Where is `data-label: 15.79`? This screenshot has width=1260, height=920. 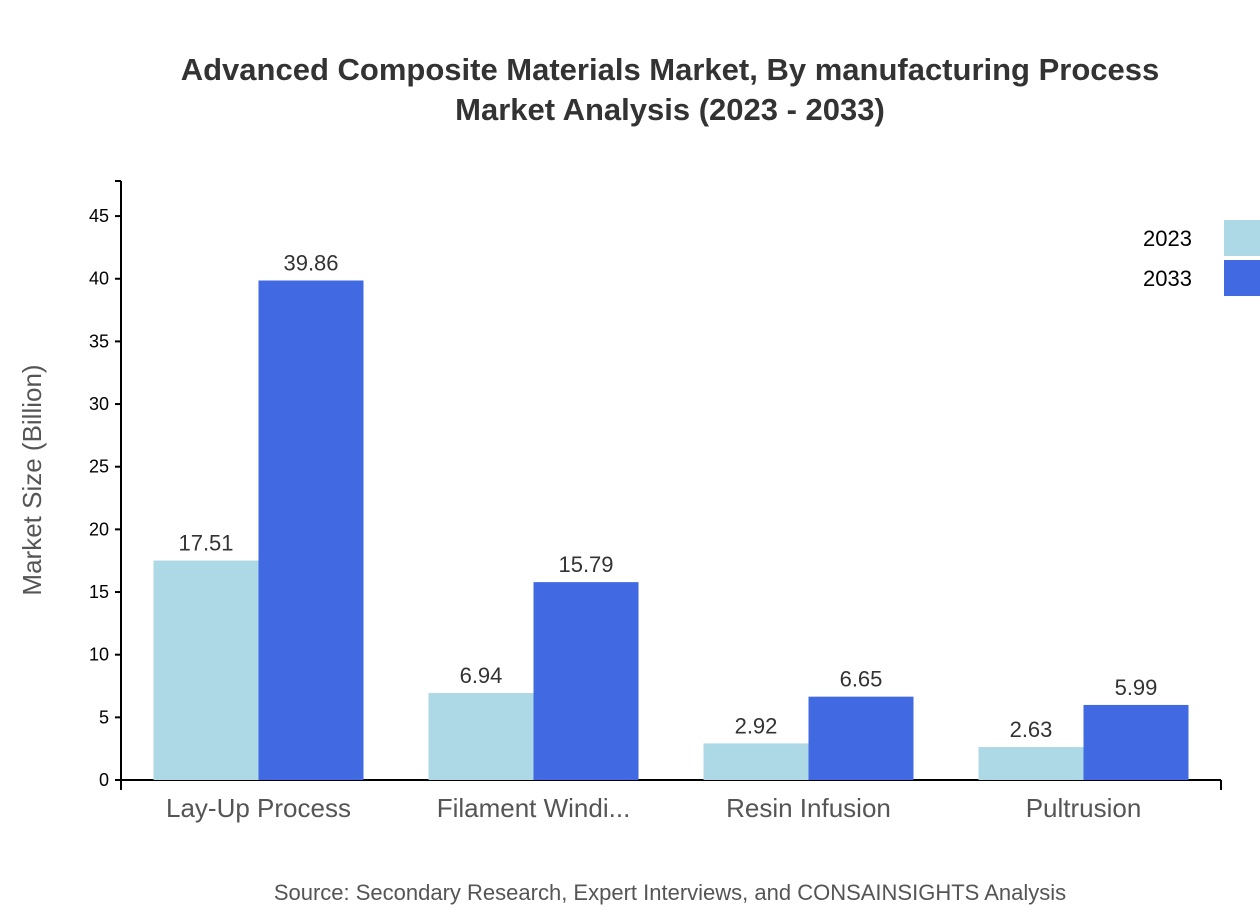 data-label: 15.79 is located at coordinates (585, 564).